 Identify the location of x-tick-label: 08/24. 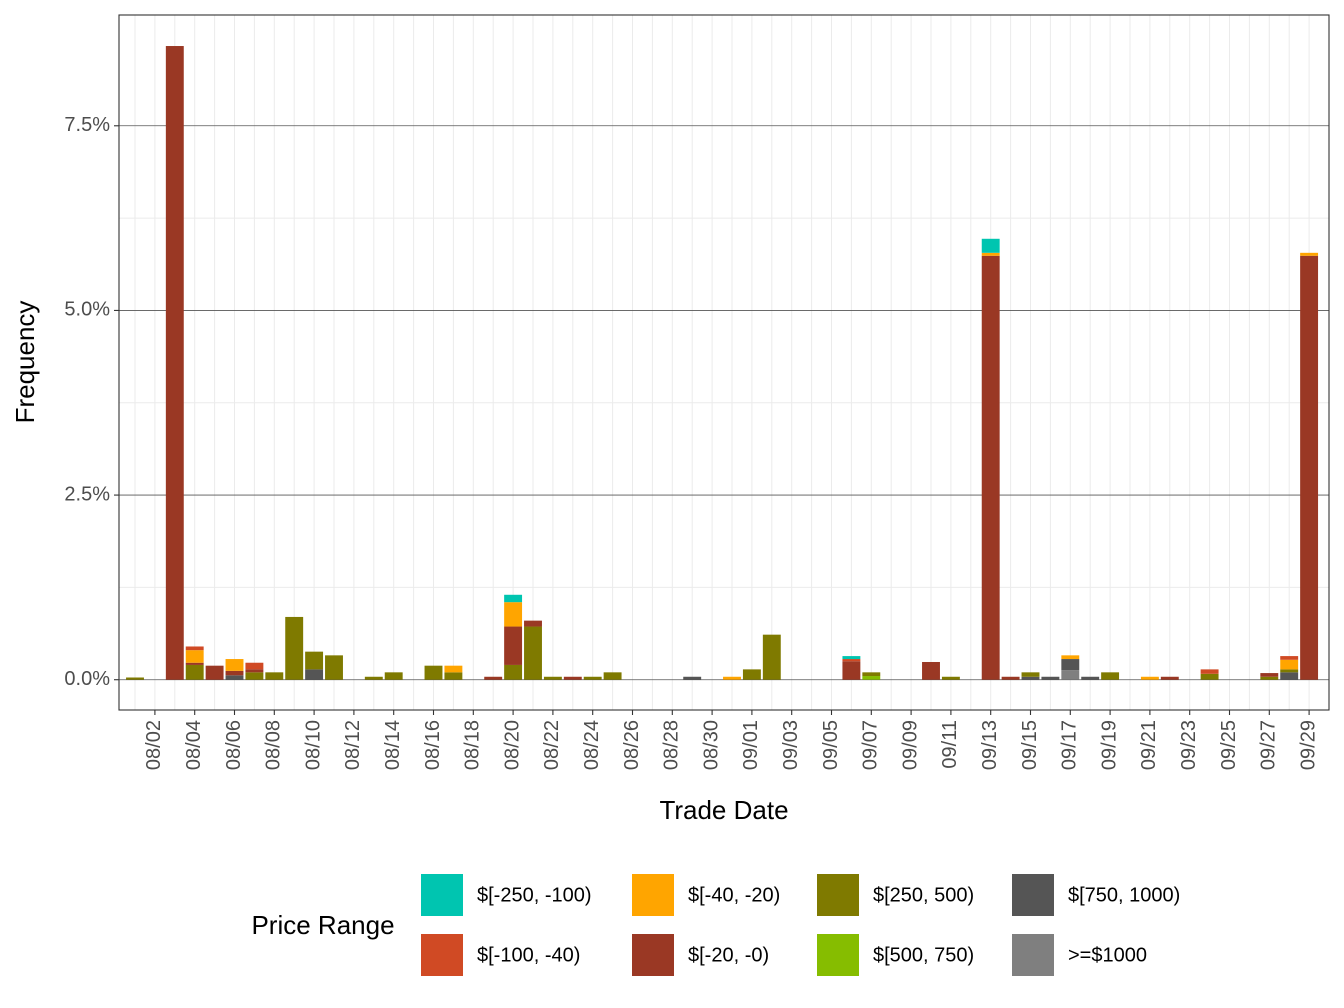
(592, 745).